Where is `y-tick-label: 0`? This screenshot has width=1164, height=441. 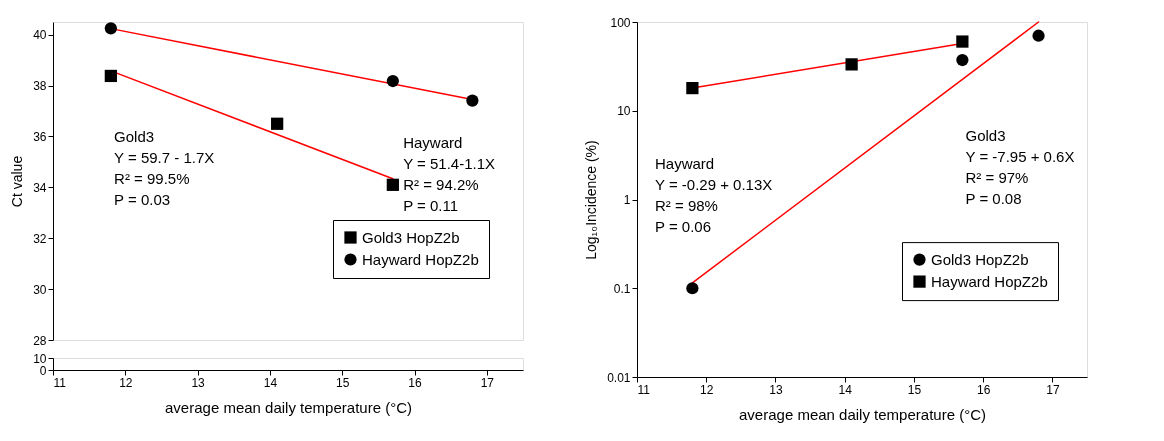
y-tick-label: 0 is located at coordinates (43, 370).